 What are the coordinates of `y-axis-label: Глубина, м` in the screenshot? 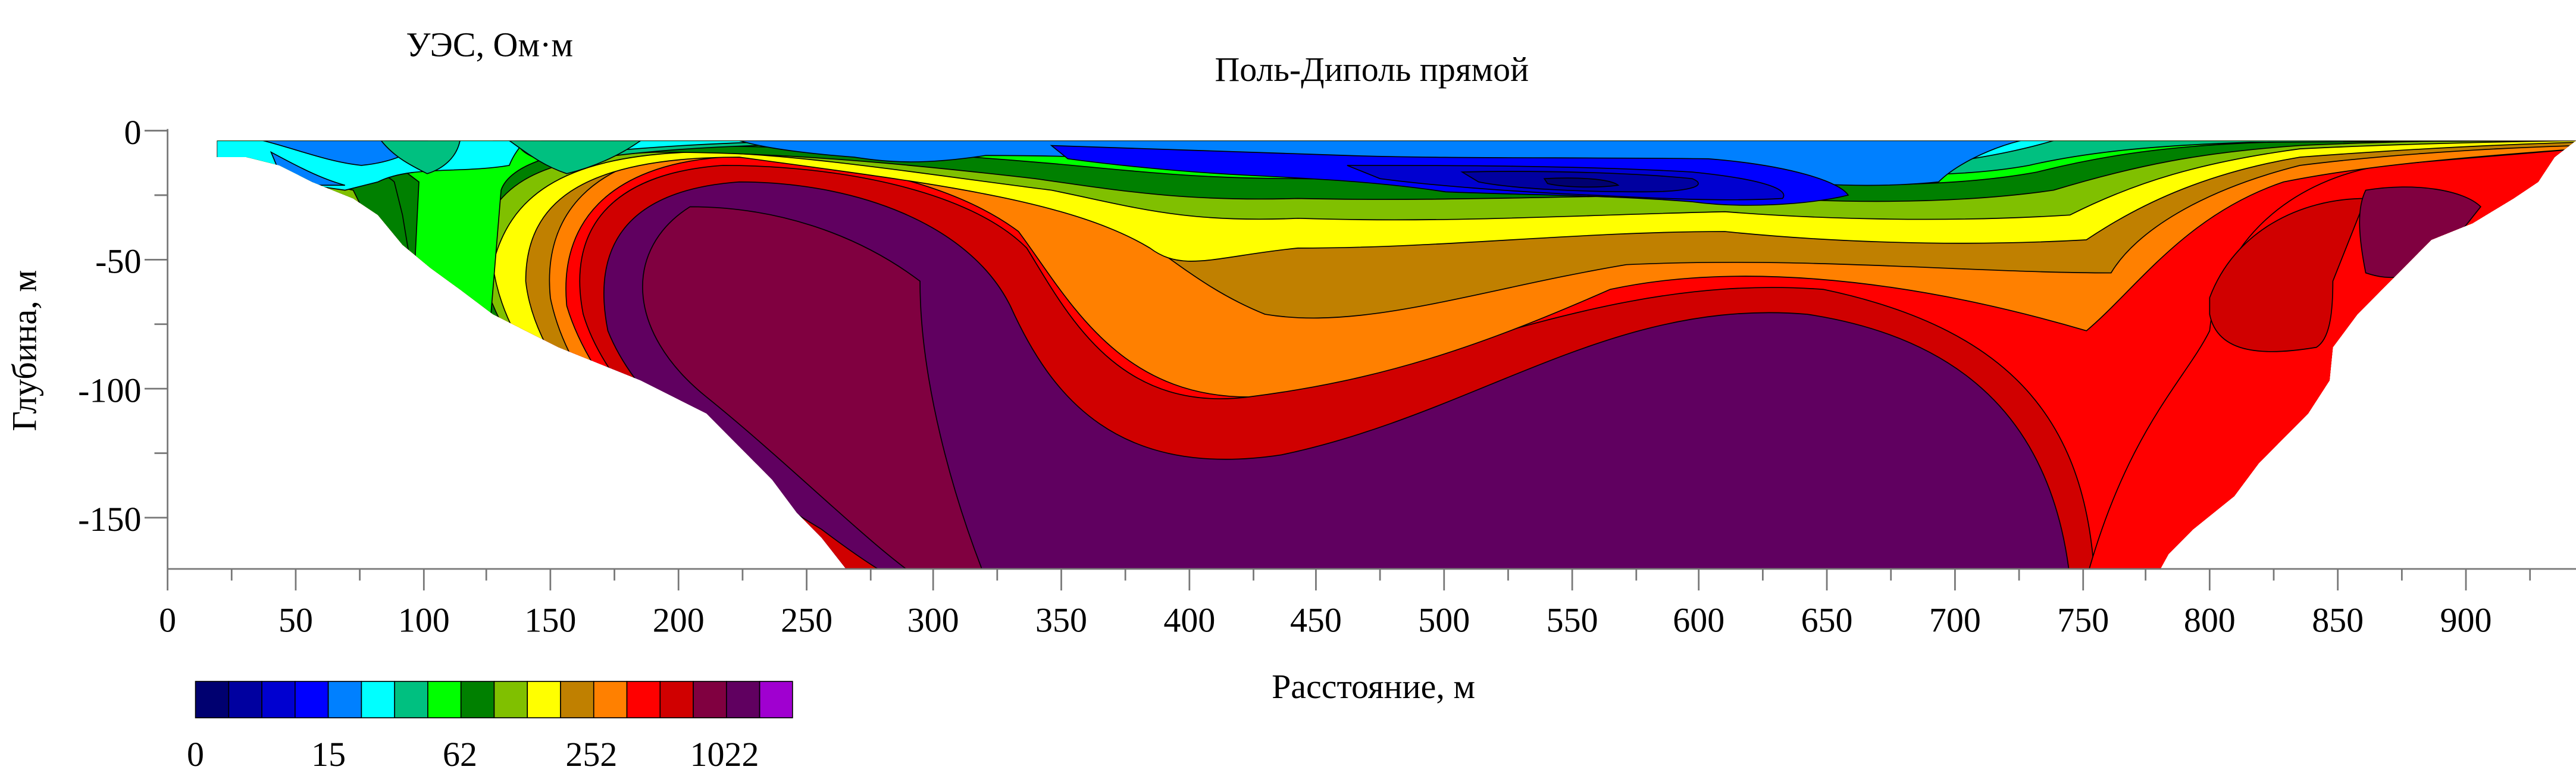 It's located at (24, 350).